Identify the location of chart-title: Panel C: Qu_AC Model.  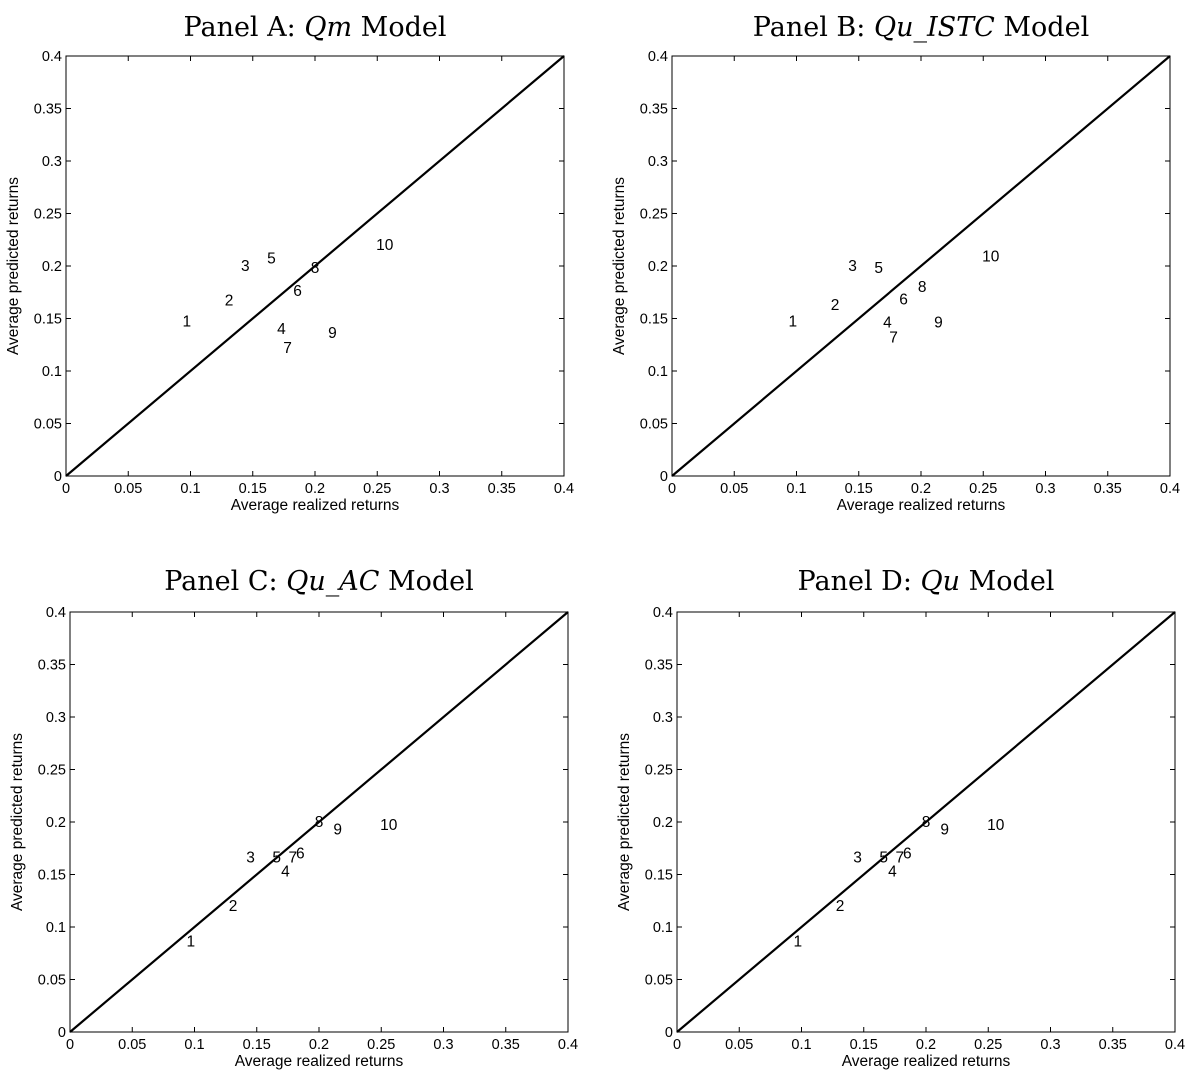
(319, 581).